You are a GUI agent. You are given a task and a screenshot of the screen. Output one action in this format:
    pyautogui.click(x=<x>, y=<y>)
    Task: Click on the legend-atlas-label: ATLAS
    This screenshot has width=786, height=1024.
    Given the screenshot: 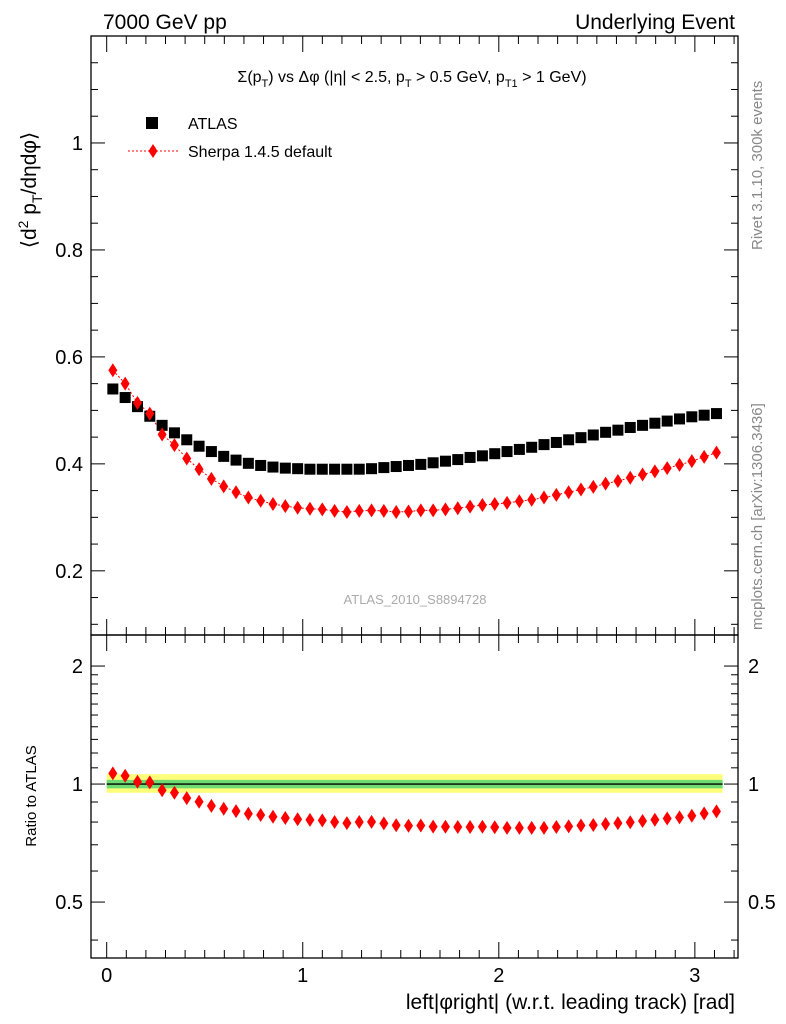 What is the action you would take?
    pyautogui.click(x=213, y=124)
    